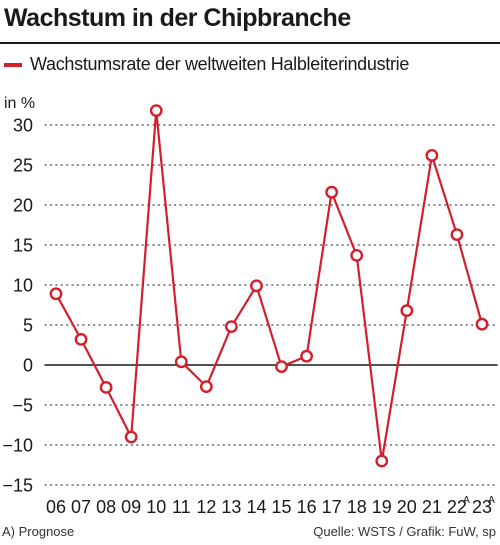 This screenshot has height=545, width=500. What do you see at coordinates (106, 507) in the screenshot?
I see `x-tick-label: 08` at bounding box center [106, 507].